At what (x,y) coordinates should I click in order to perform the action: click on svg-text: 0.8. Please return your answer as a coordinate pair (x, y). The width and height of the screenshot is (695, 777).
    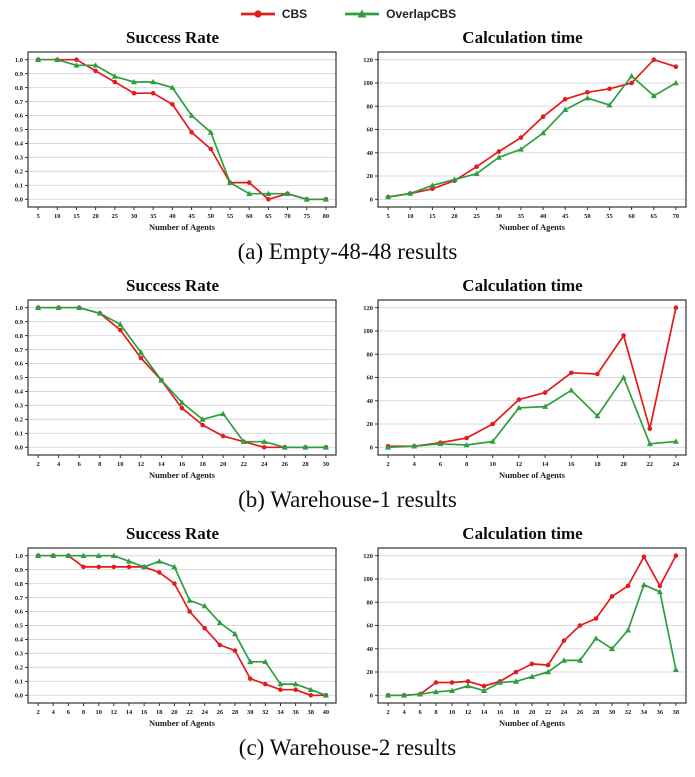
    Looking at the image, I should click on (18, 584).